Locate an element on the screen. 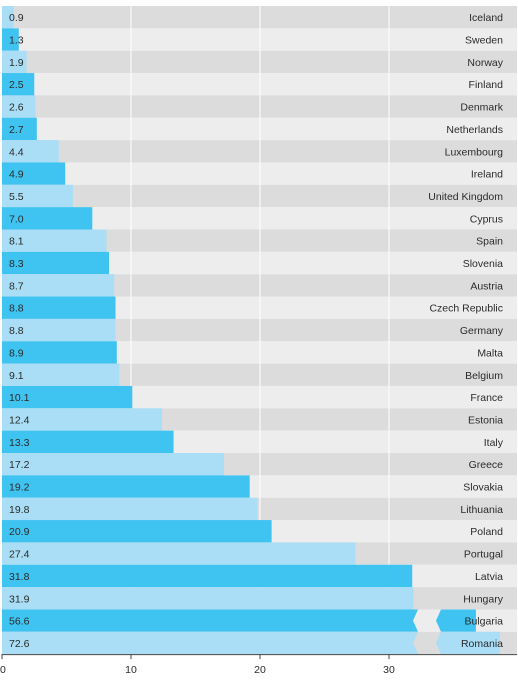  bar-germany is located at coordinates (59, 330).